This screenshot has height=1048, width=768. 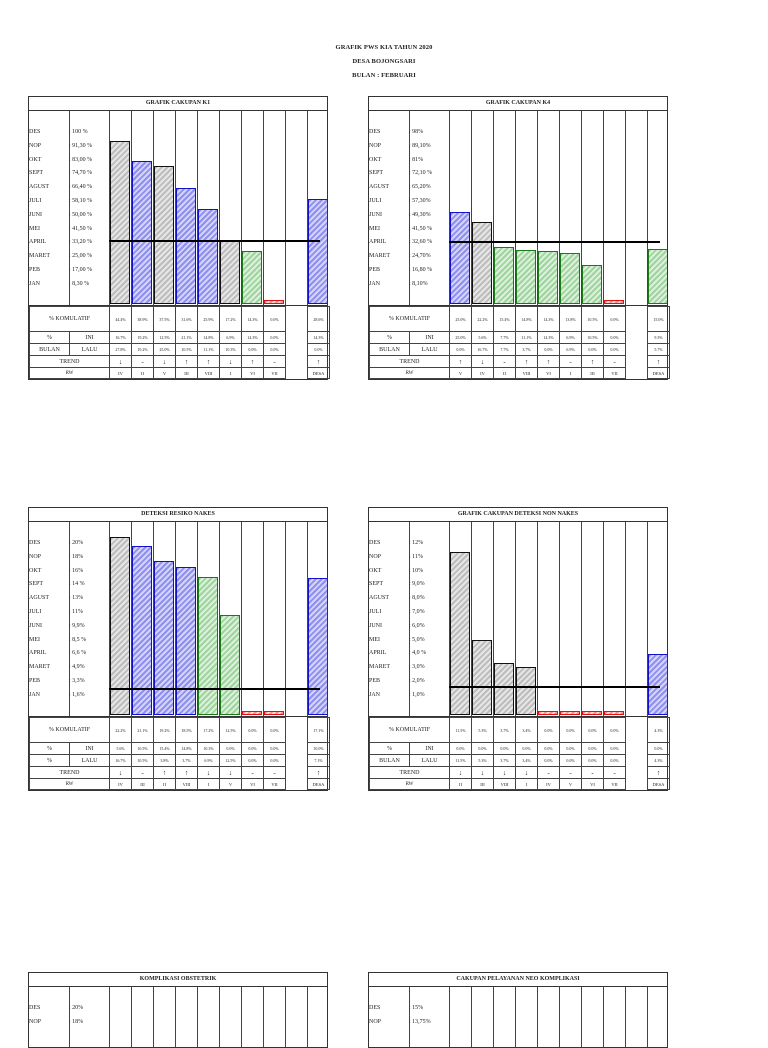 I want to click on cell-desa: 14.3%, so click(x=319, y=337).